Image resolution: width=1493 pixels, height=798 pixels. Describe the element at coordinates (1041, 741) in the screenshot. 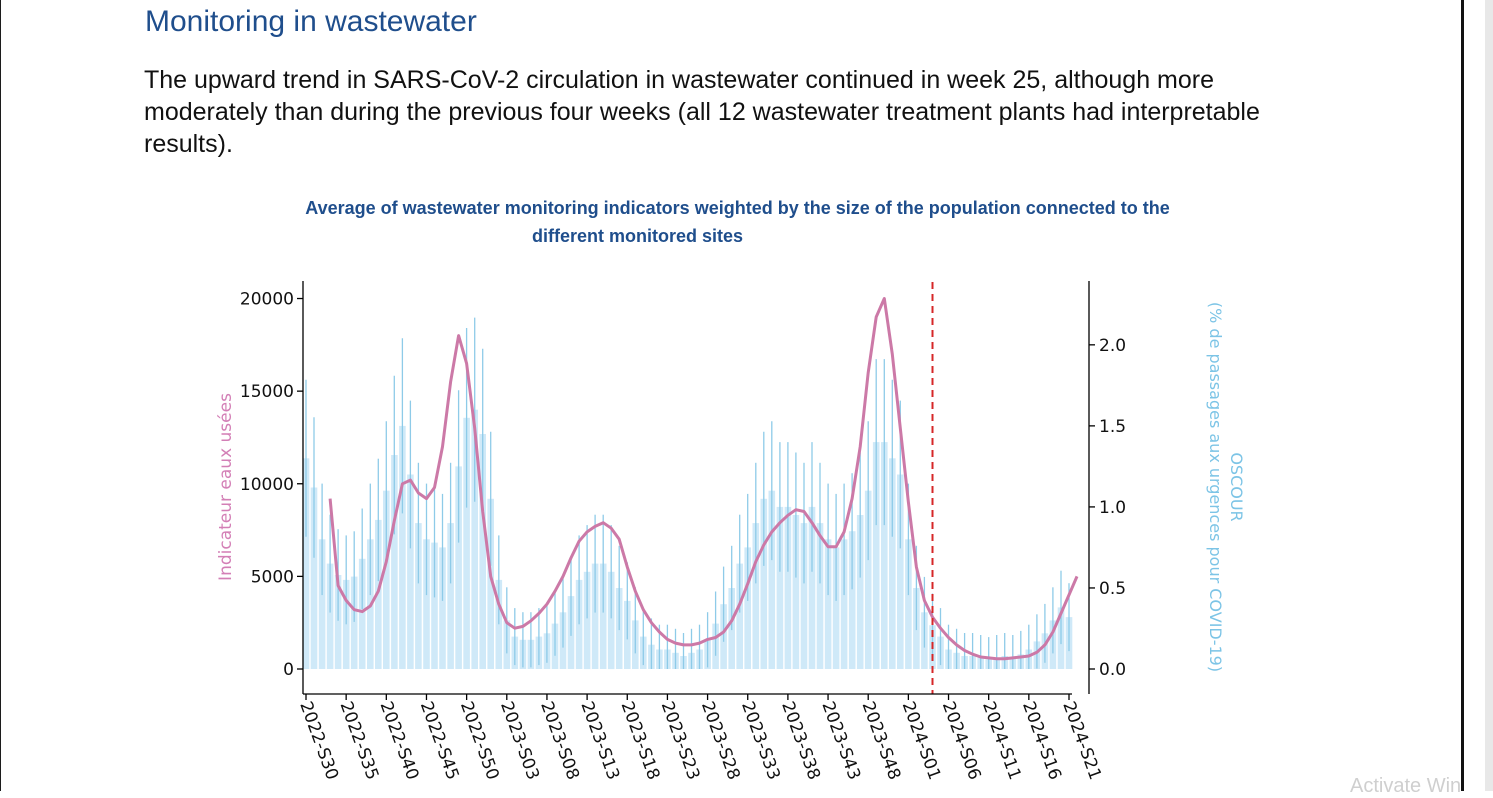

I see `x-tick-label: 2024-S16` at that location.